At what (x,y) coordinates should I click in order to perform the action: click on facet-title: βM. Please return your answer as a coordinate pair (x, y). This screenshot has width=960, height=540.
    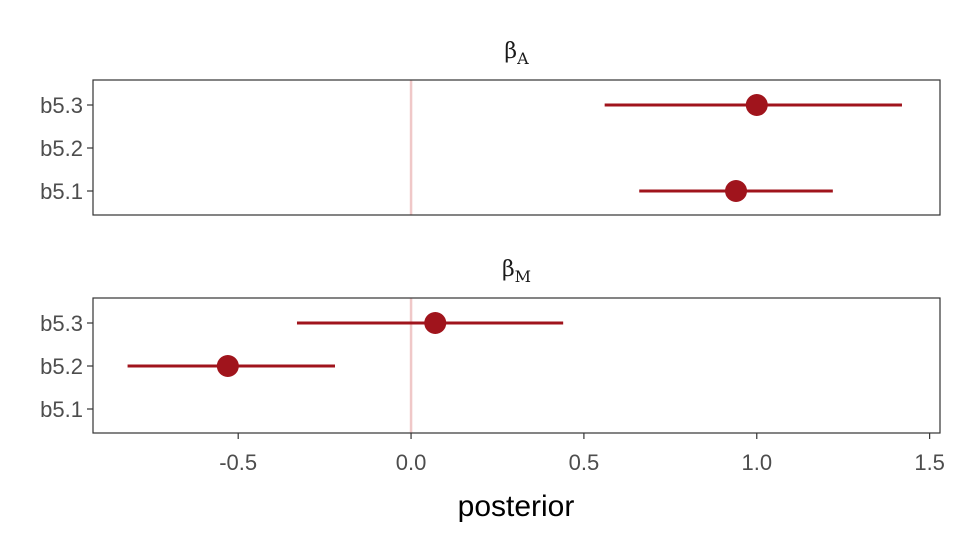
    Looking at the image, I should click on (516, 271).